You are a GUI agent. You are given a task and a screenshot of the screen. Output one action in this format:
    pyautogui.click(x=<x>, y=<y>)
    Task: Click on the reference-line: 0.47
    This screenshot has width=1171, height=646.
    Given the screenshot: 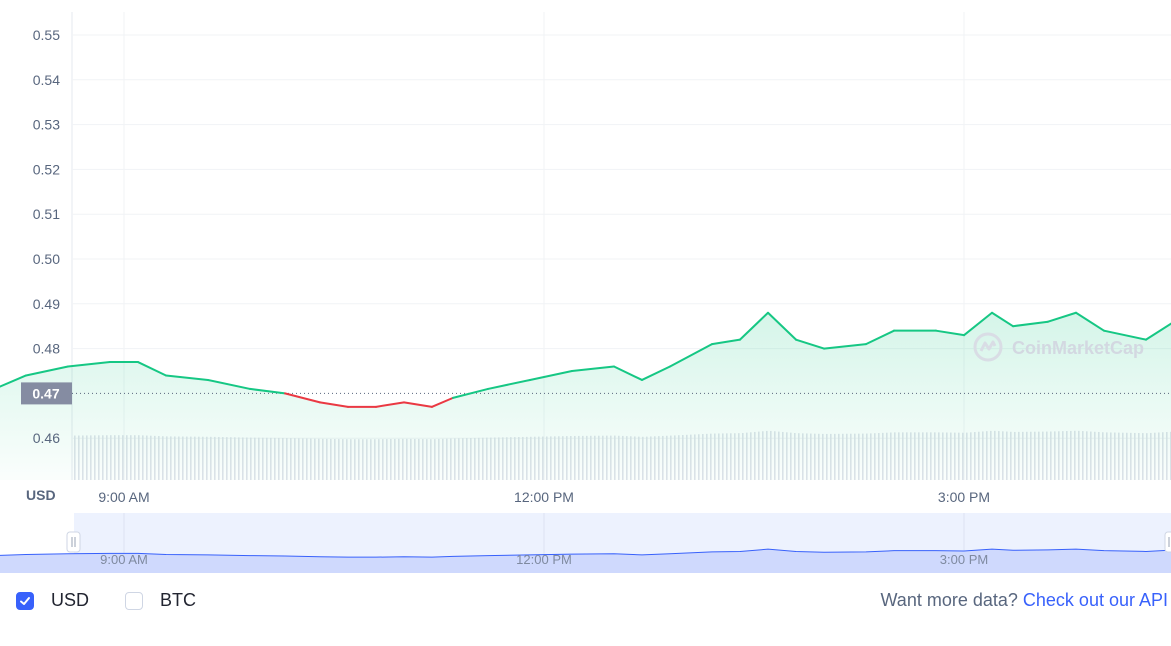 What is the action you would take?
    pyautogui.click(x=596, y=393)
    